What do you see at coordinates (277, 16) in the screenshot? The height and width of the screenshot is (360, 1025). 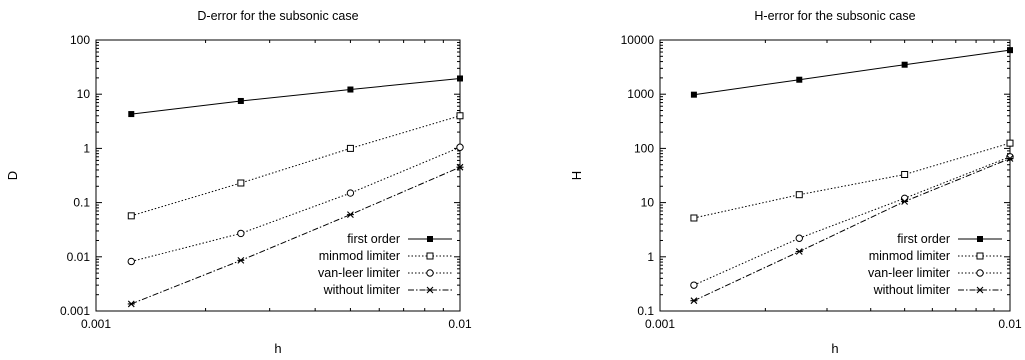 I see `chart-title: D-error for the subsonic case` at bounding box center [277, 16].